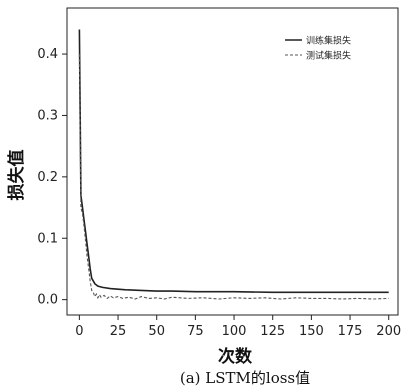 The height and width of the screenshot is (390, 405). Describe the element at coordinates (234, 331) in the screenshot. I see `x-tick-label: 100` at that location.